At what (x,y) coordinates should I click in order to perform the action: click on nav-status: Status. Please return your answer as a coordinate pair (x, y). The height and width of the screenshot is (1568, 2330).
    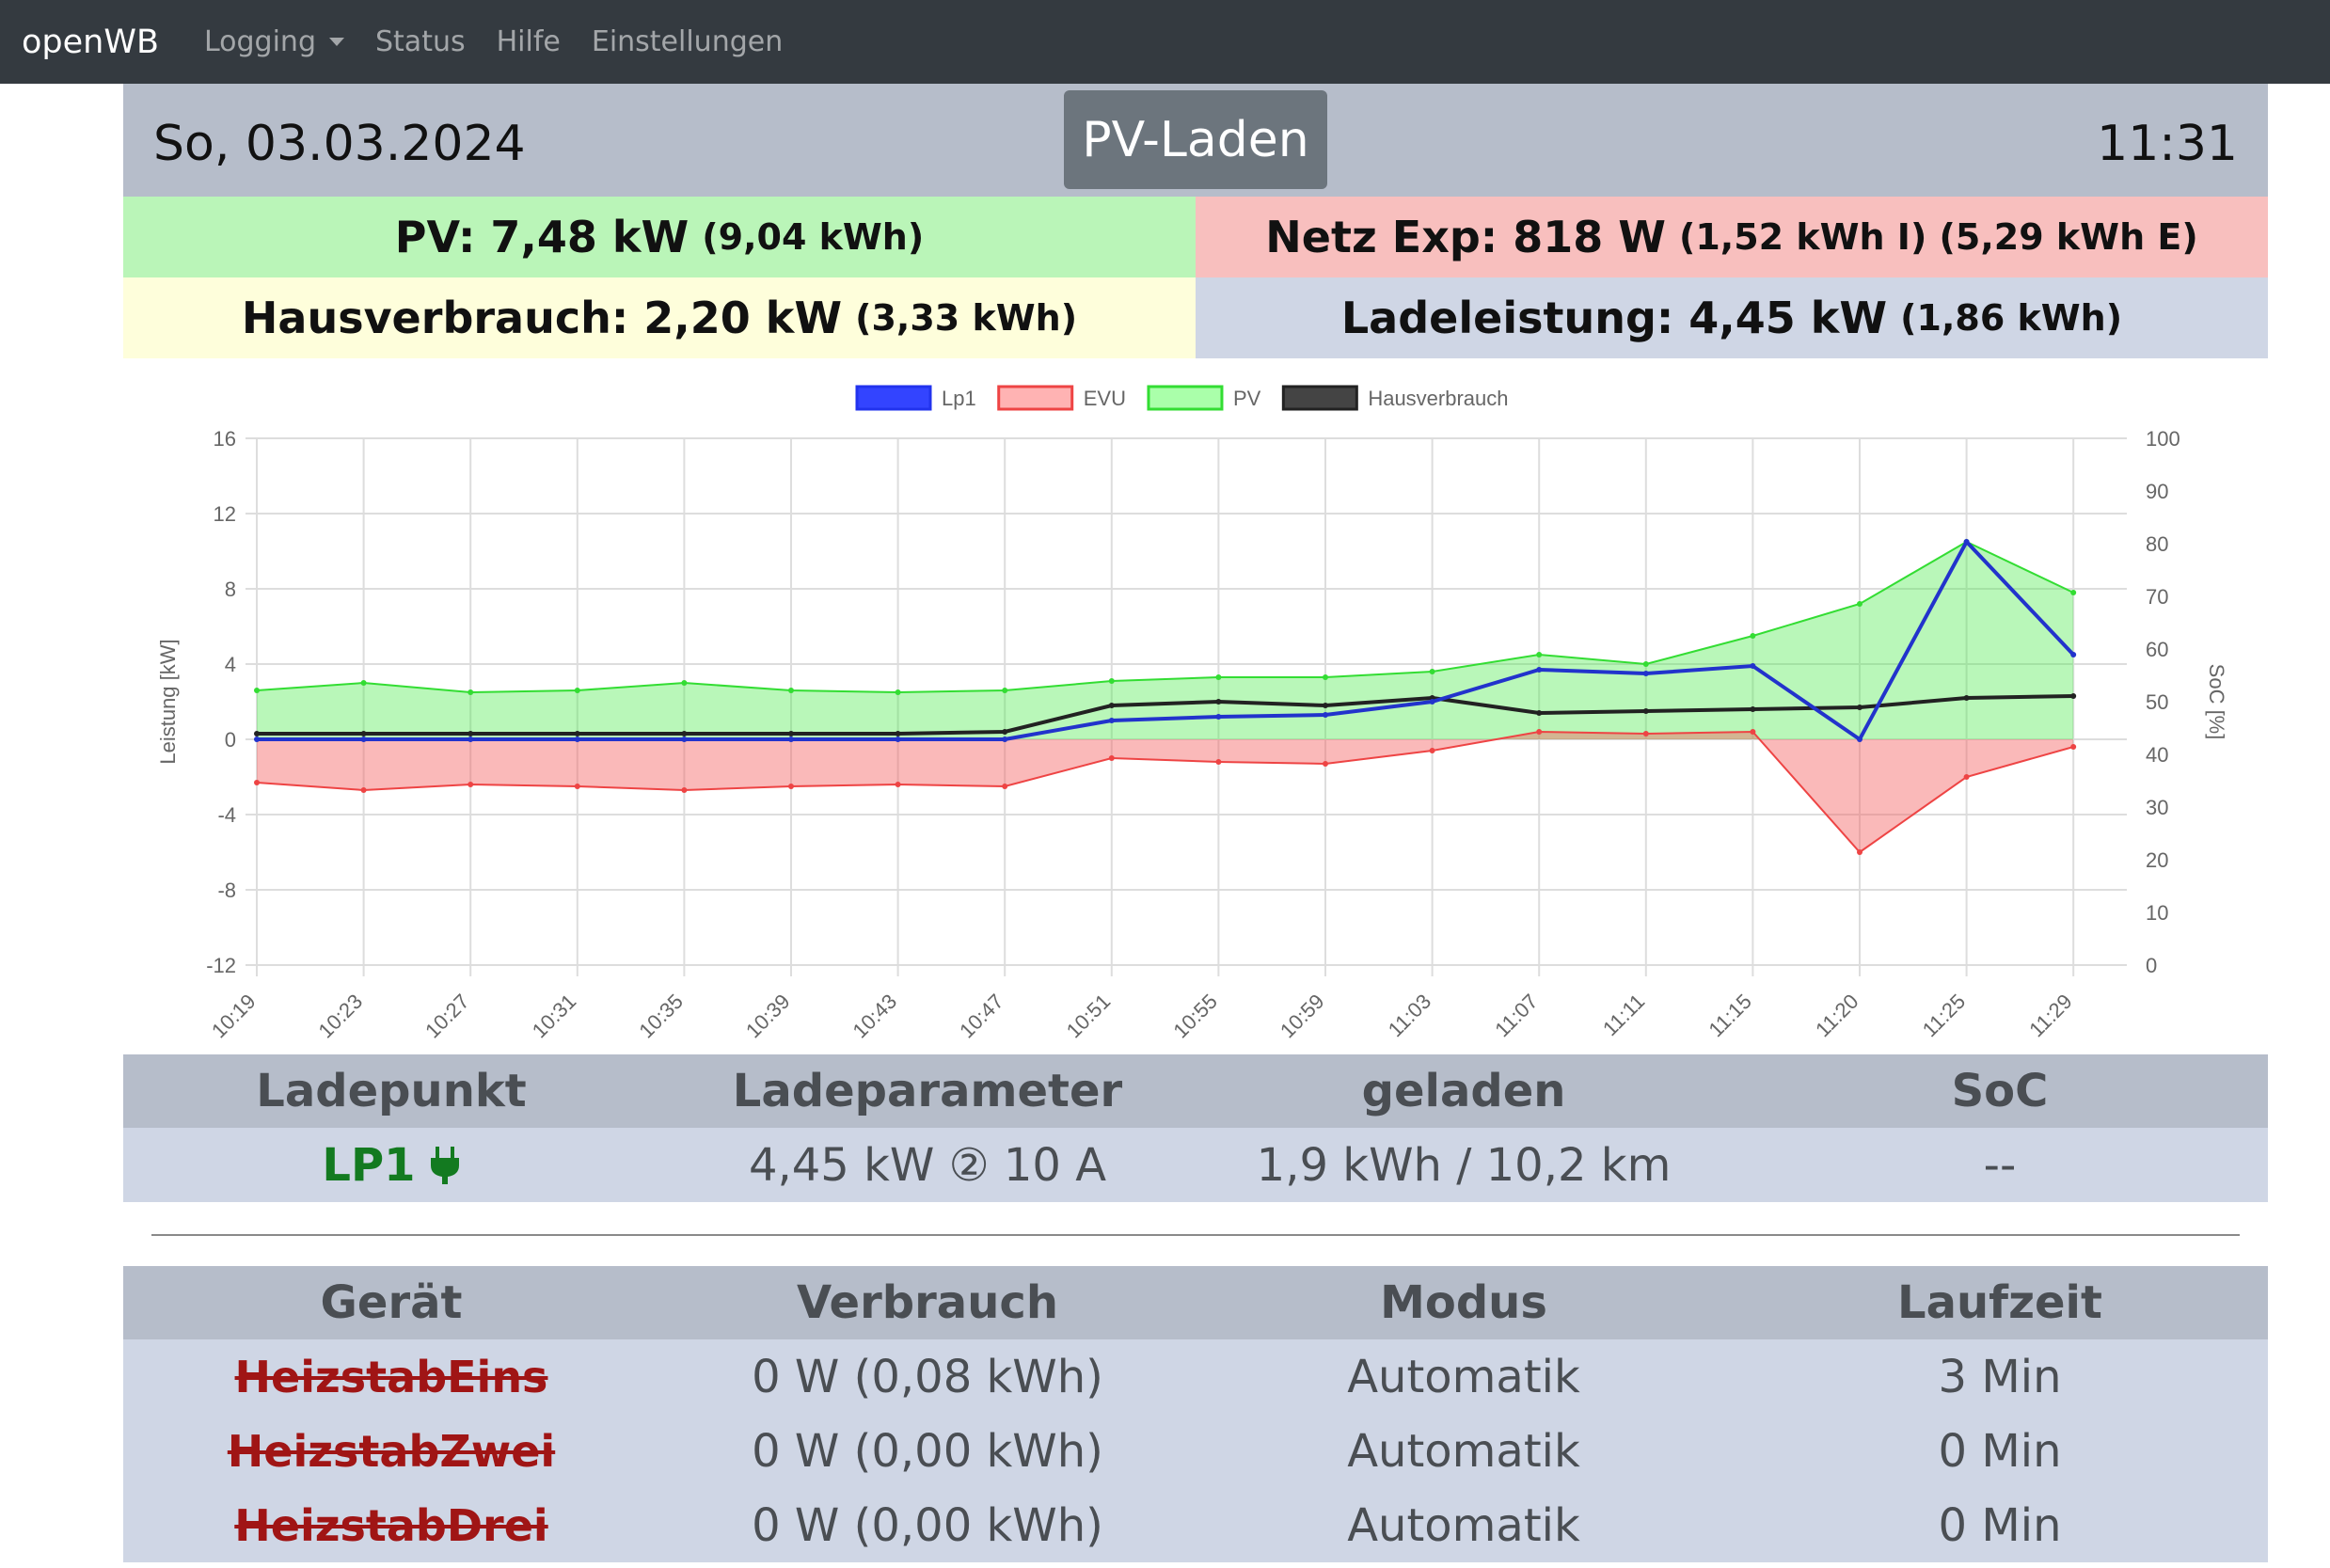
    Looking at the image, I should click on (421, 41).